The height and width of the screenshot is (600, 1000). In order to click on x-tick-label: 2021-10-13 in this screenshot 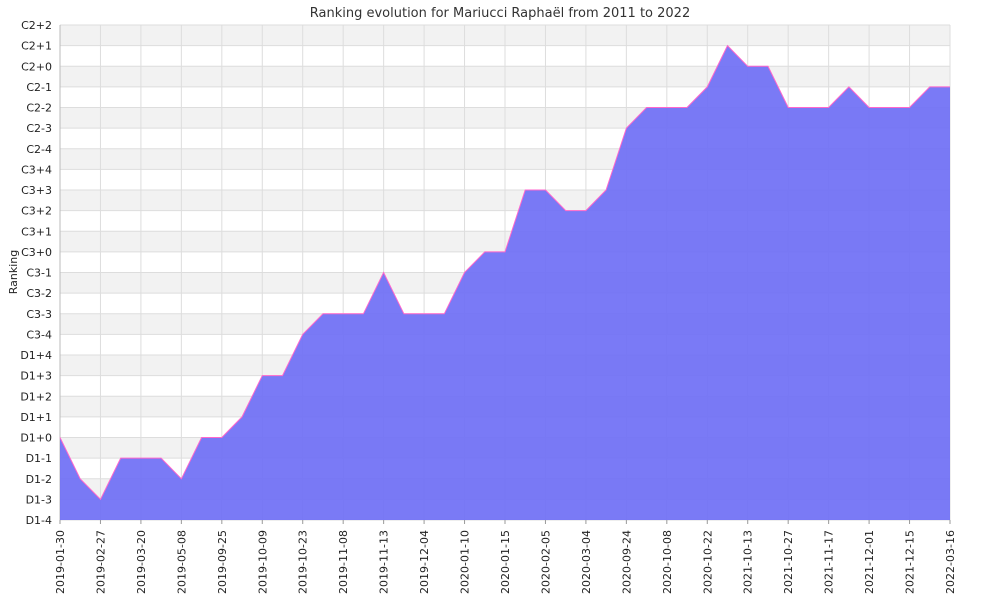, I will do `click(748, 562)`.